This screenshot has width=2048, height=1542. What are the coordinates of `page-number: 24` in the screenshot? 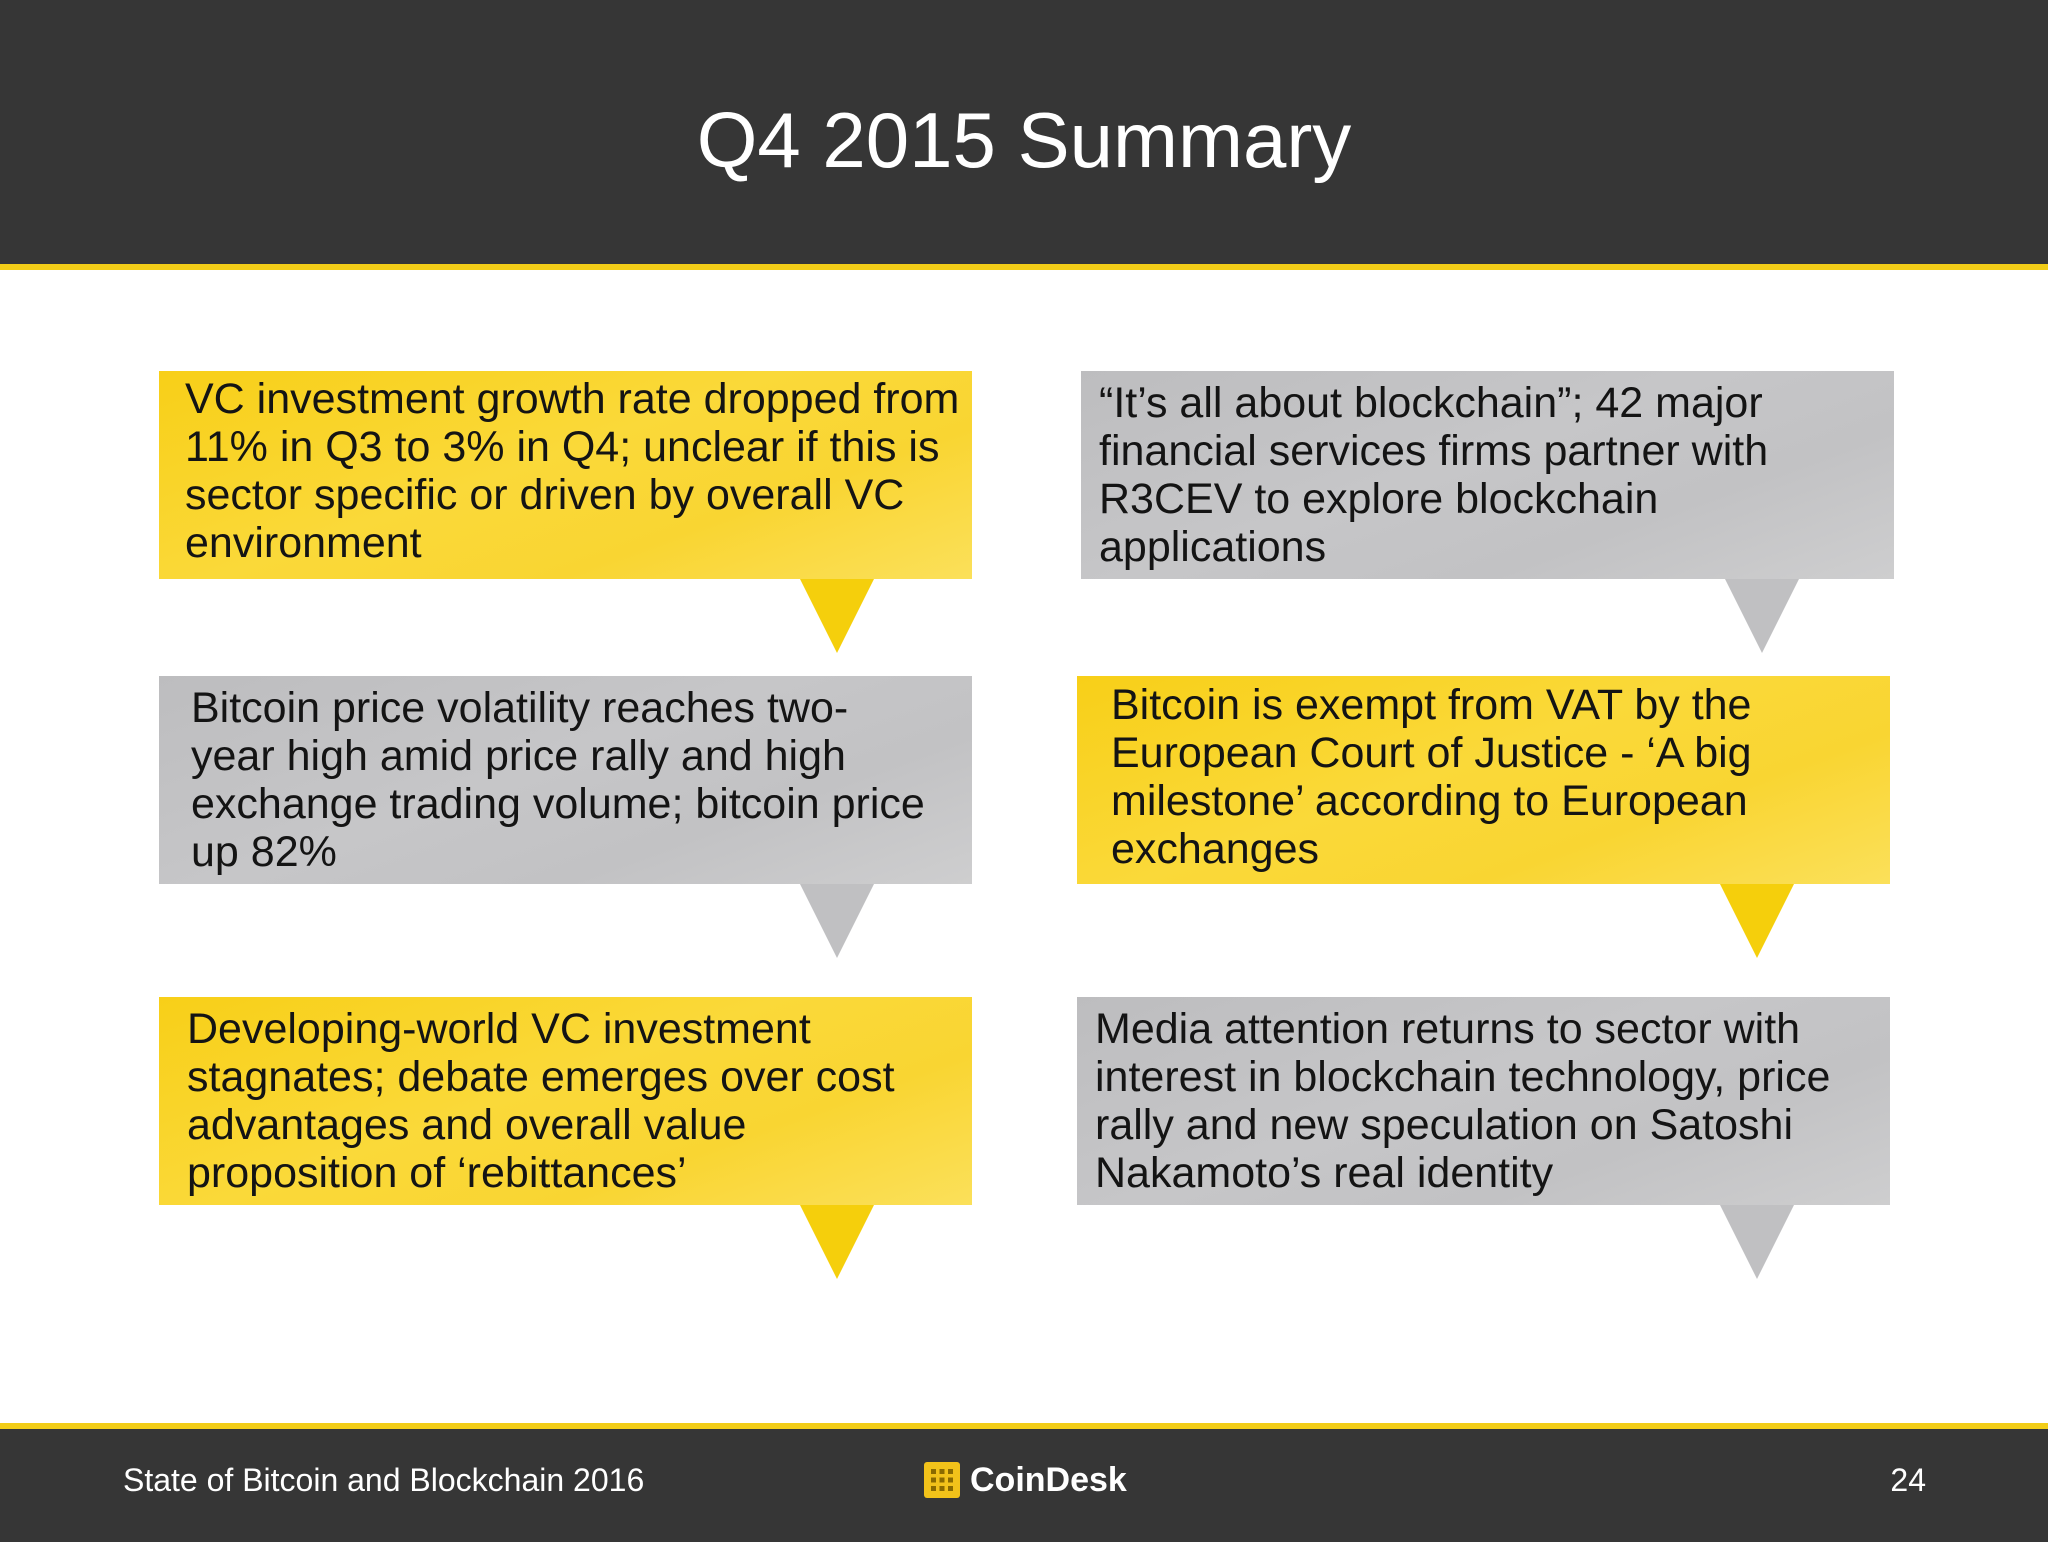 It's located at (1908, 1480).